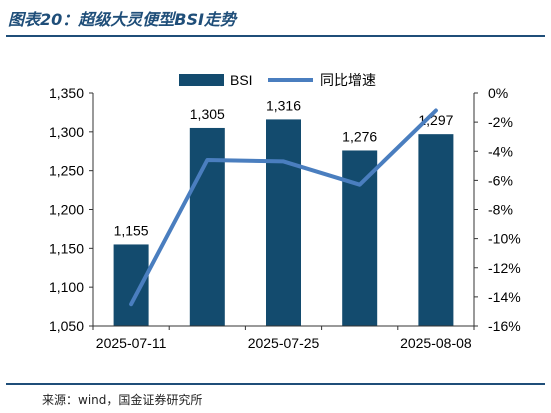 This screenshot has height=413, width=551. I want to click on right-tick-label: -12%, so click(504, 268).